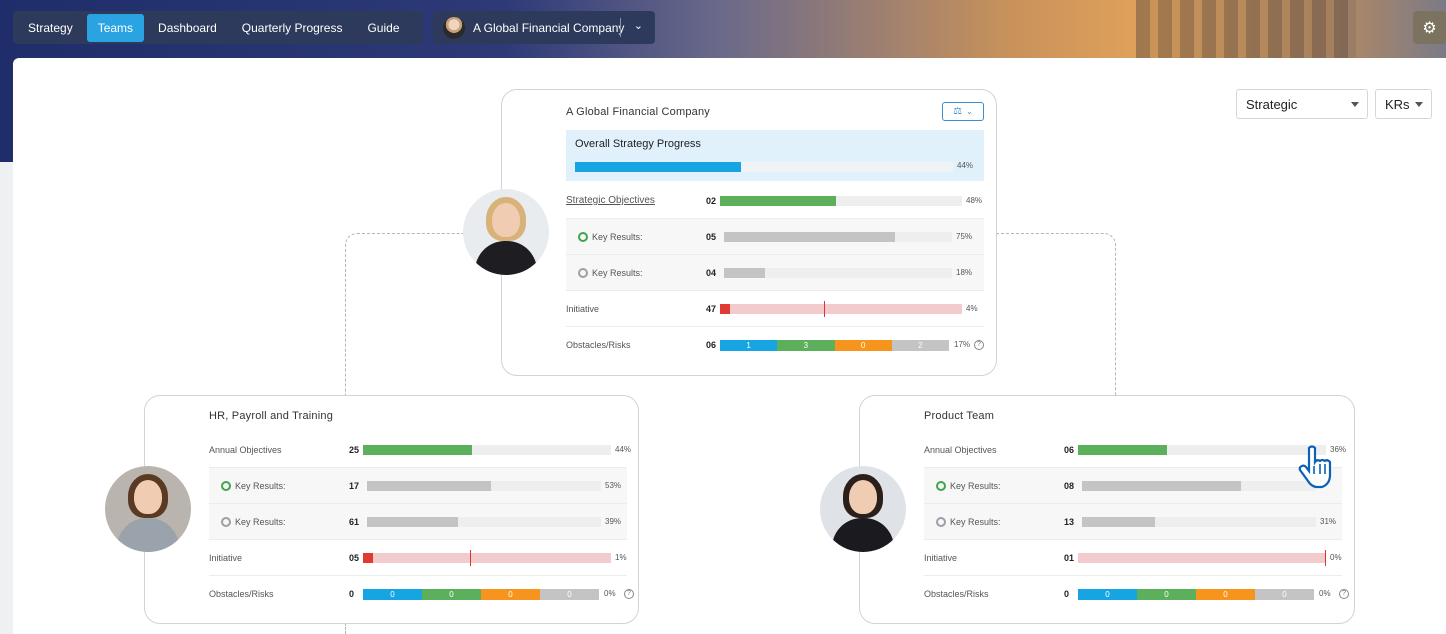 Image resolution: width=1446 pixels, height=634 pixels. I want to click on row-count: 25, so click(354, 450).